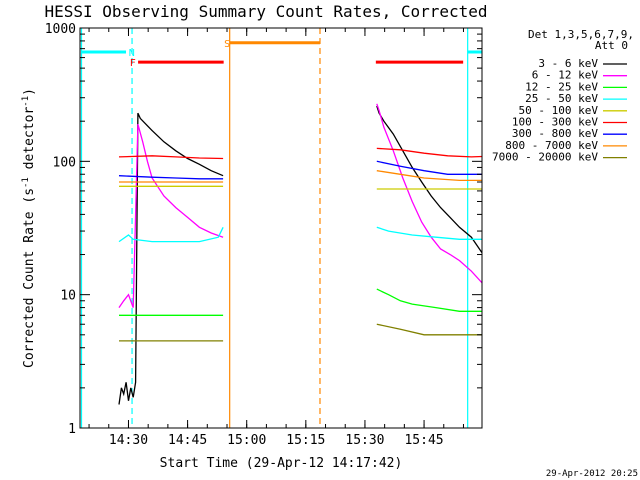 This screenshot has width=640, height=480. Describe the element at coordinates (68, 296) in the screenshot. I see `y-tick-label: 10` at that location.